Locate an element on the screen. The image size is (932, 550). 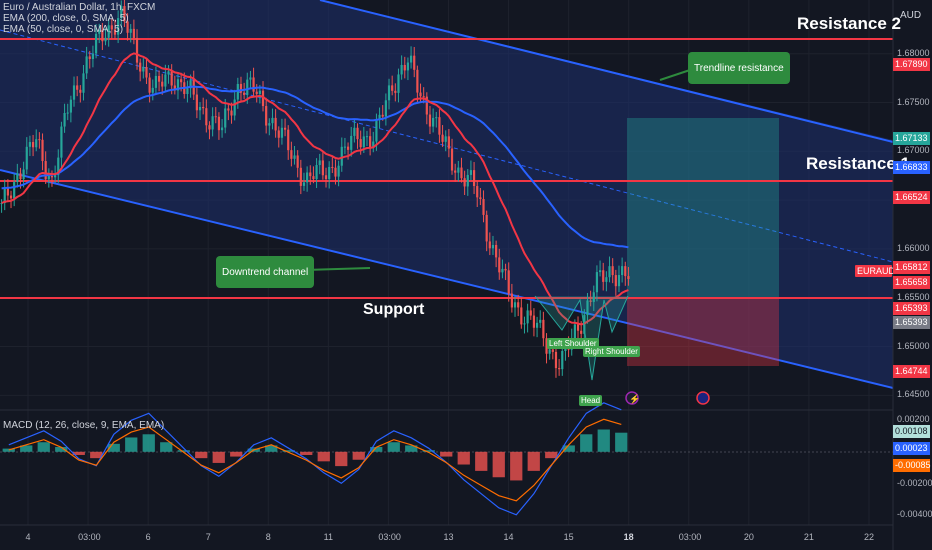
stop-zone is located at coordinates (703, 332).